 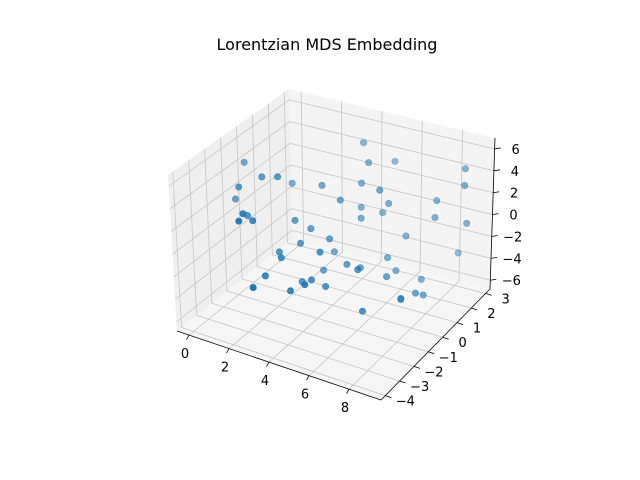 What do you see at coordinates (448, 358) in the screenshot?
I see `y-tick-label: −1` at bounding box center [448, 358].